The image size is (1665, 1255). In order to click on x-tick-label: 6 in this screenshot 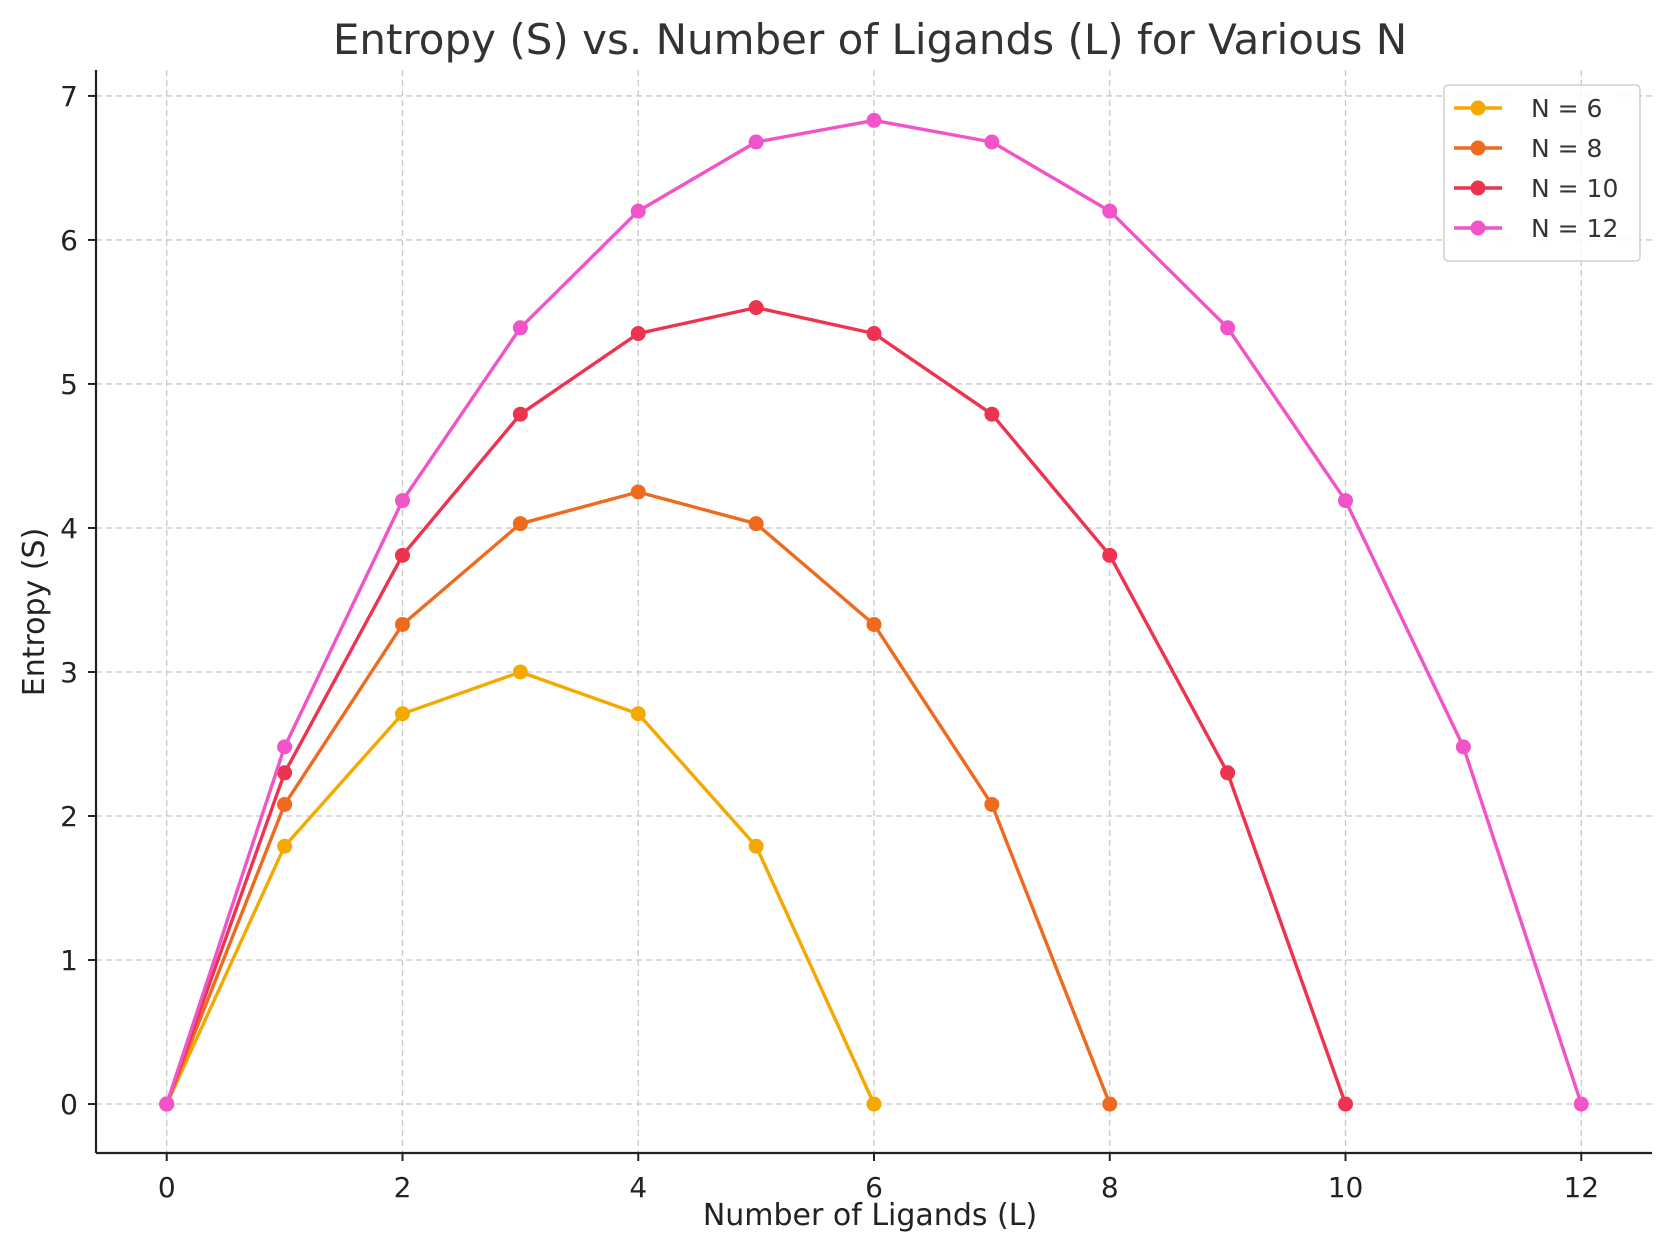, I will do `click(874, 1187)`.